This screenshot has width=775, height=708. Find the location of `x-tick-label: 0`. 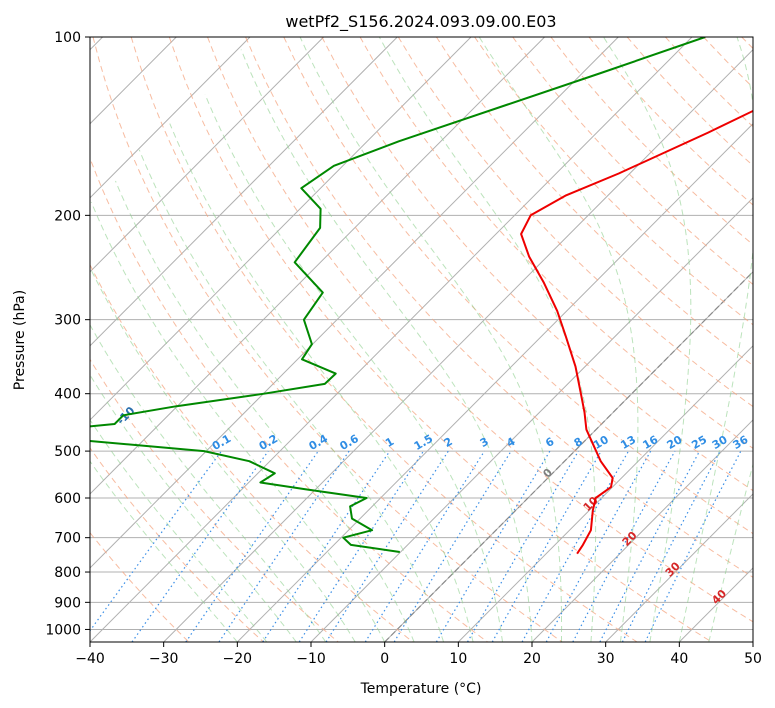

x-tick-label: 0 is located at coordinates (384, 659).